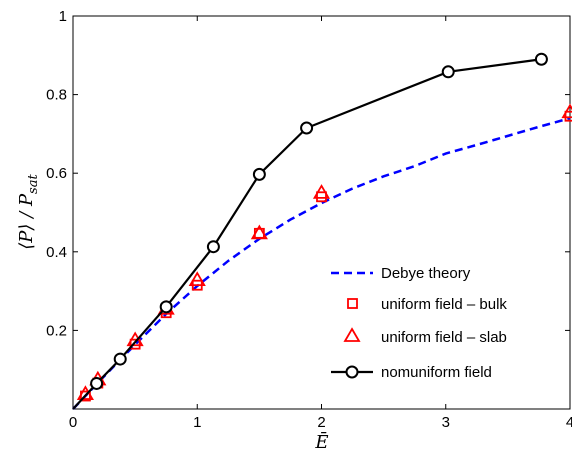  What do you see at coordinates (26, 221) in the screenshot?
I see `y-axis-label-main: ⟨P⟩ / P` at bounding box center [26, 221].